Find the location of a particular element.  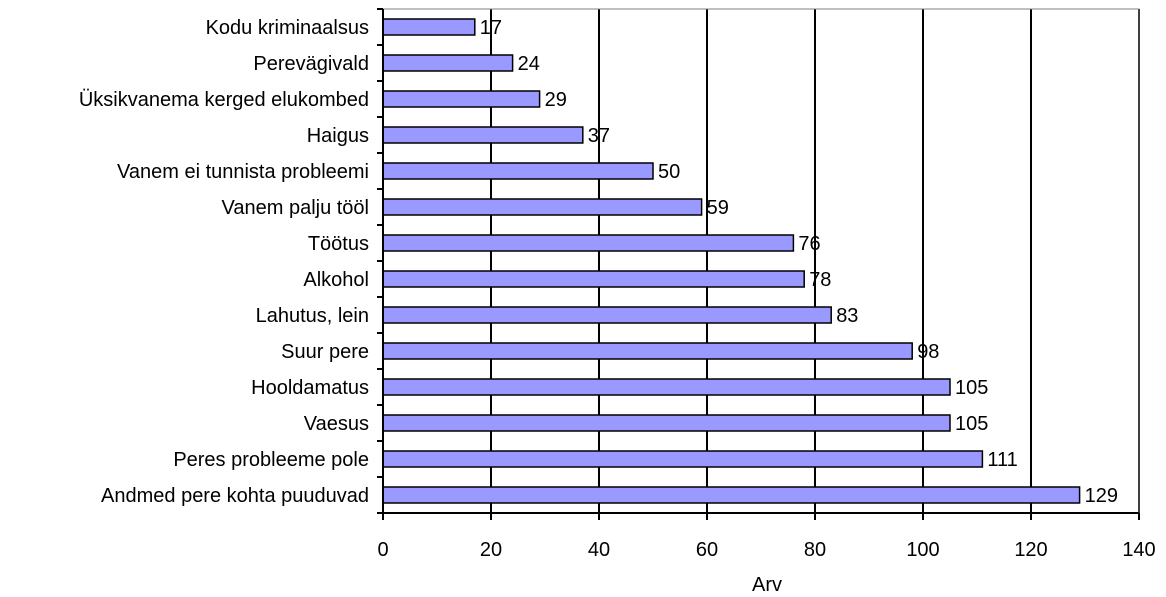

category-label: Perevägivald is located at coordinates (311, 64).